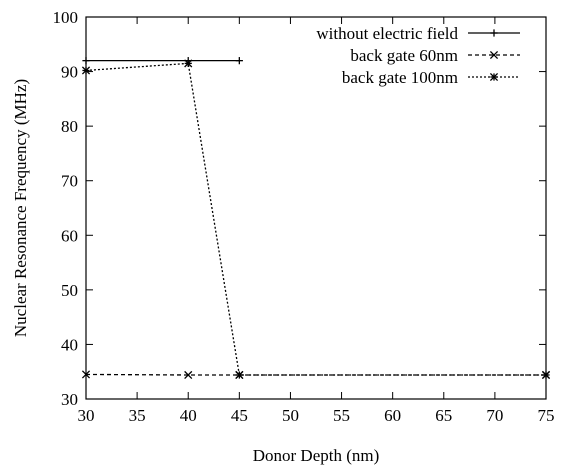 This screenshot has height=468, width=564. I want to click on x-tick-label: 70, so click(494, 415).